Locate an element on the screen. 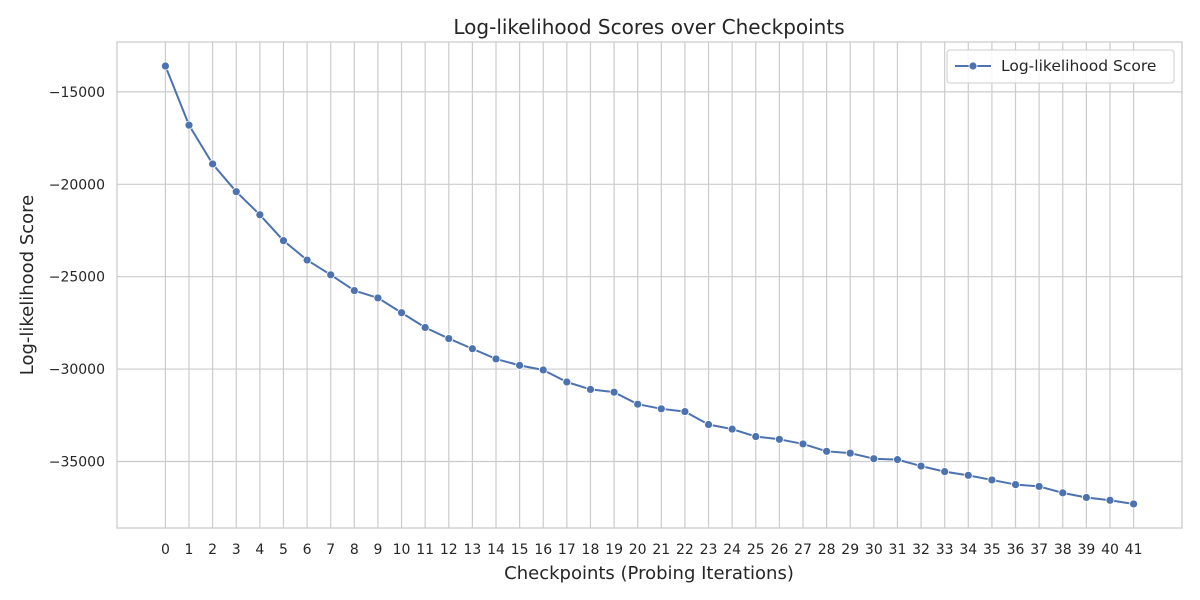 This screenshot has height=600, width=1200. y-axis-label: Log-likelihood Score is located at coordinates (27, 285).